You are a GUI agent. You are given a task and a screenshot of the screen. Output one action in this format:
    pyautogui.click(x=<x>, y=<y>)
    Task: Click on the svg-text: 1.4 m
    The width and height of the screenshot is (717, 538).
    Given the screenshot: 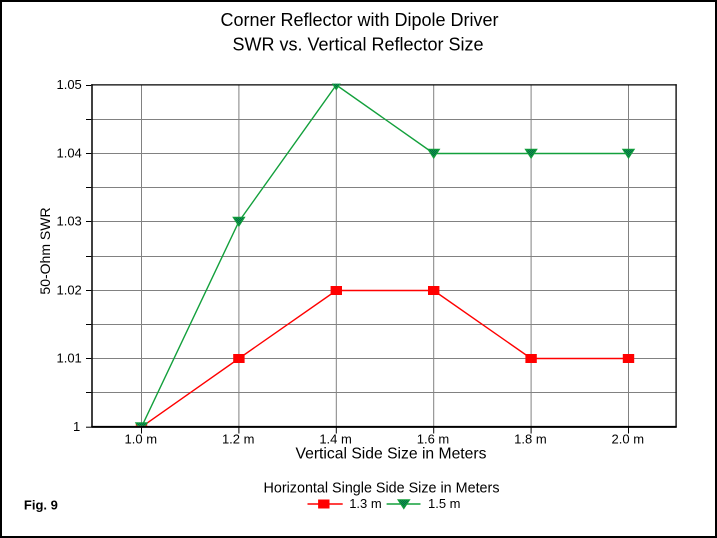 What is the action you would take?
    pyautogui.click(x=335, y=439)
    